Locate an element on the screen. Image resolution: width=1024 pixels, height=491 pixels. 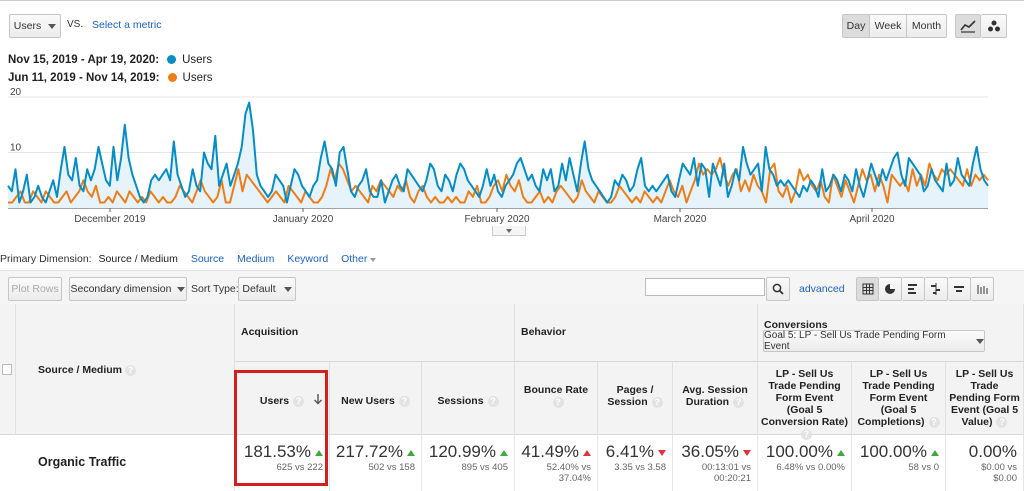
column-header-3: Sessions? is located at coordinates (468, 398).